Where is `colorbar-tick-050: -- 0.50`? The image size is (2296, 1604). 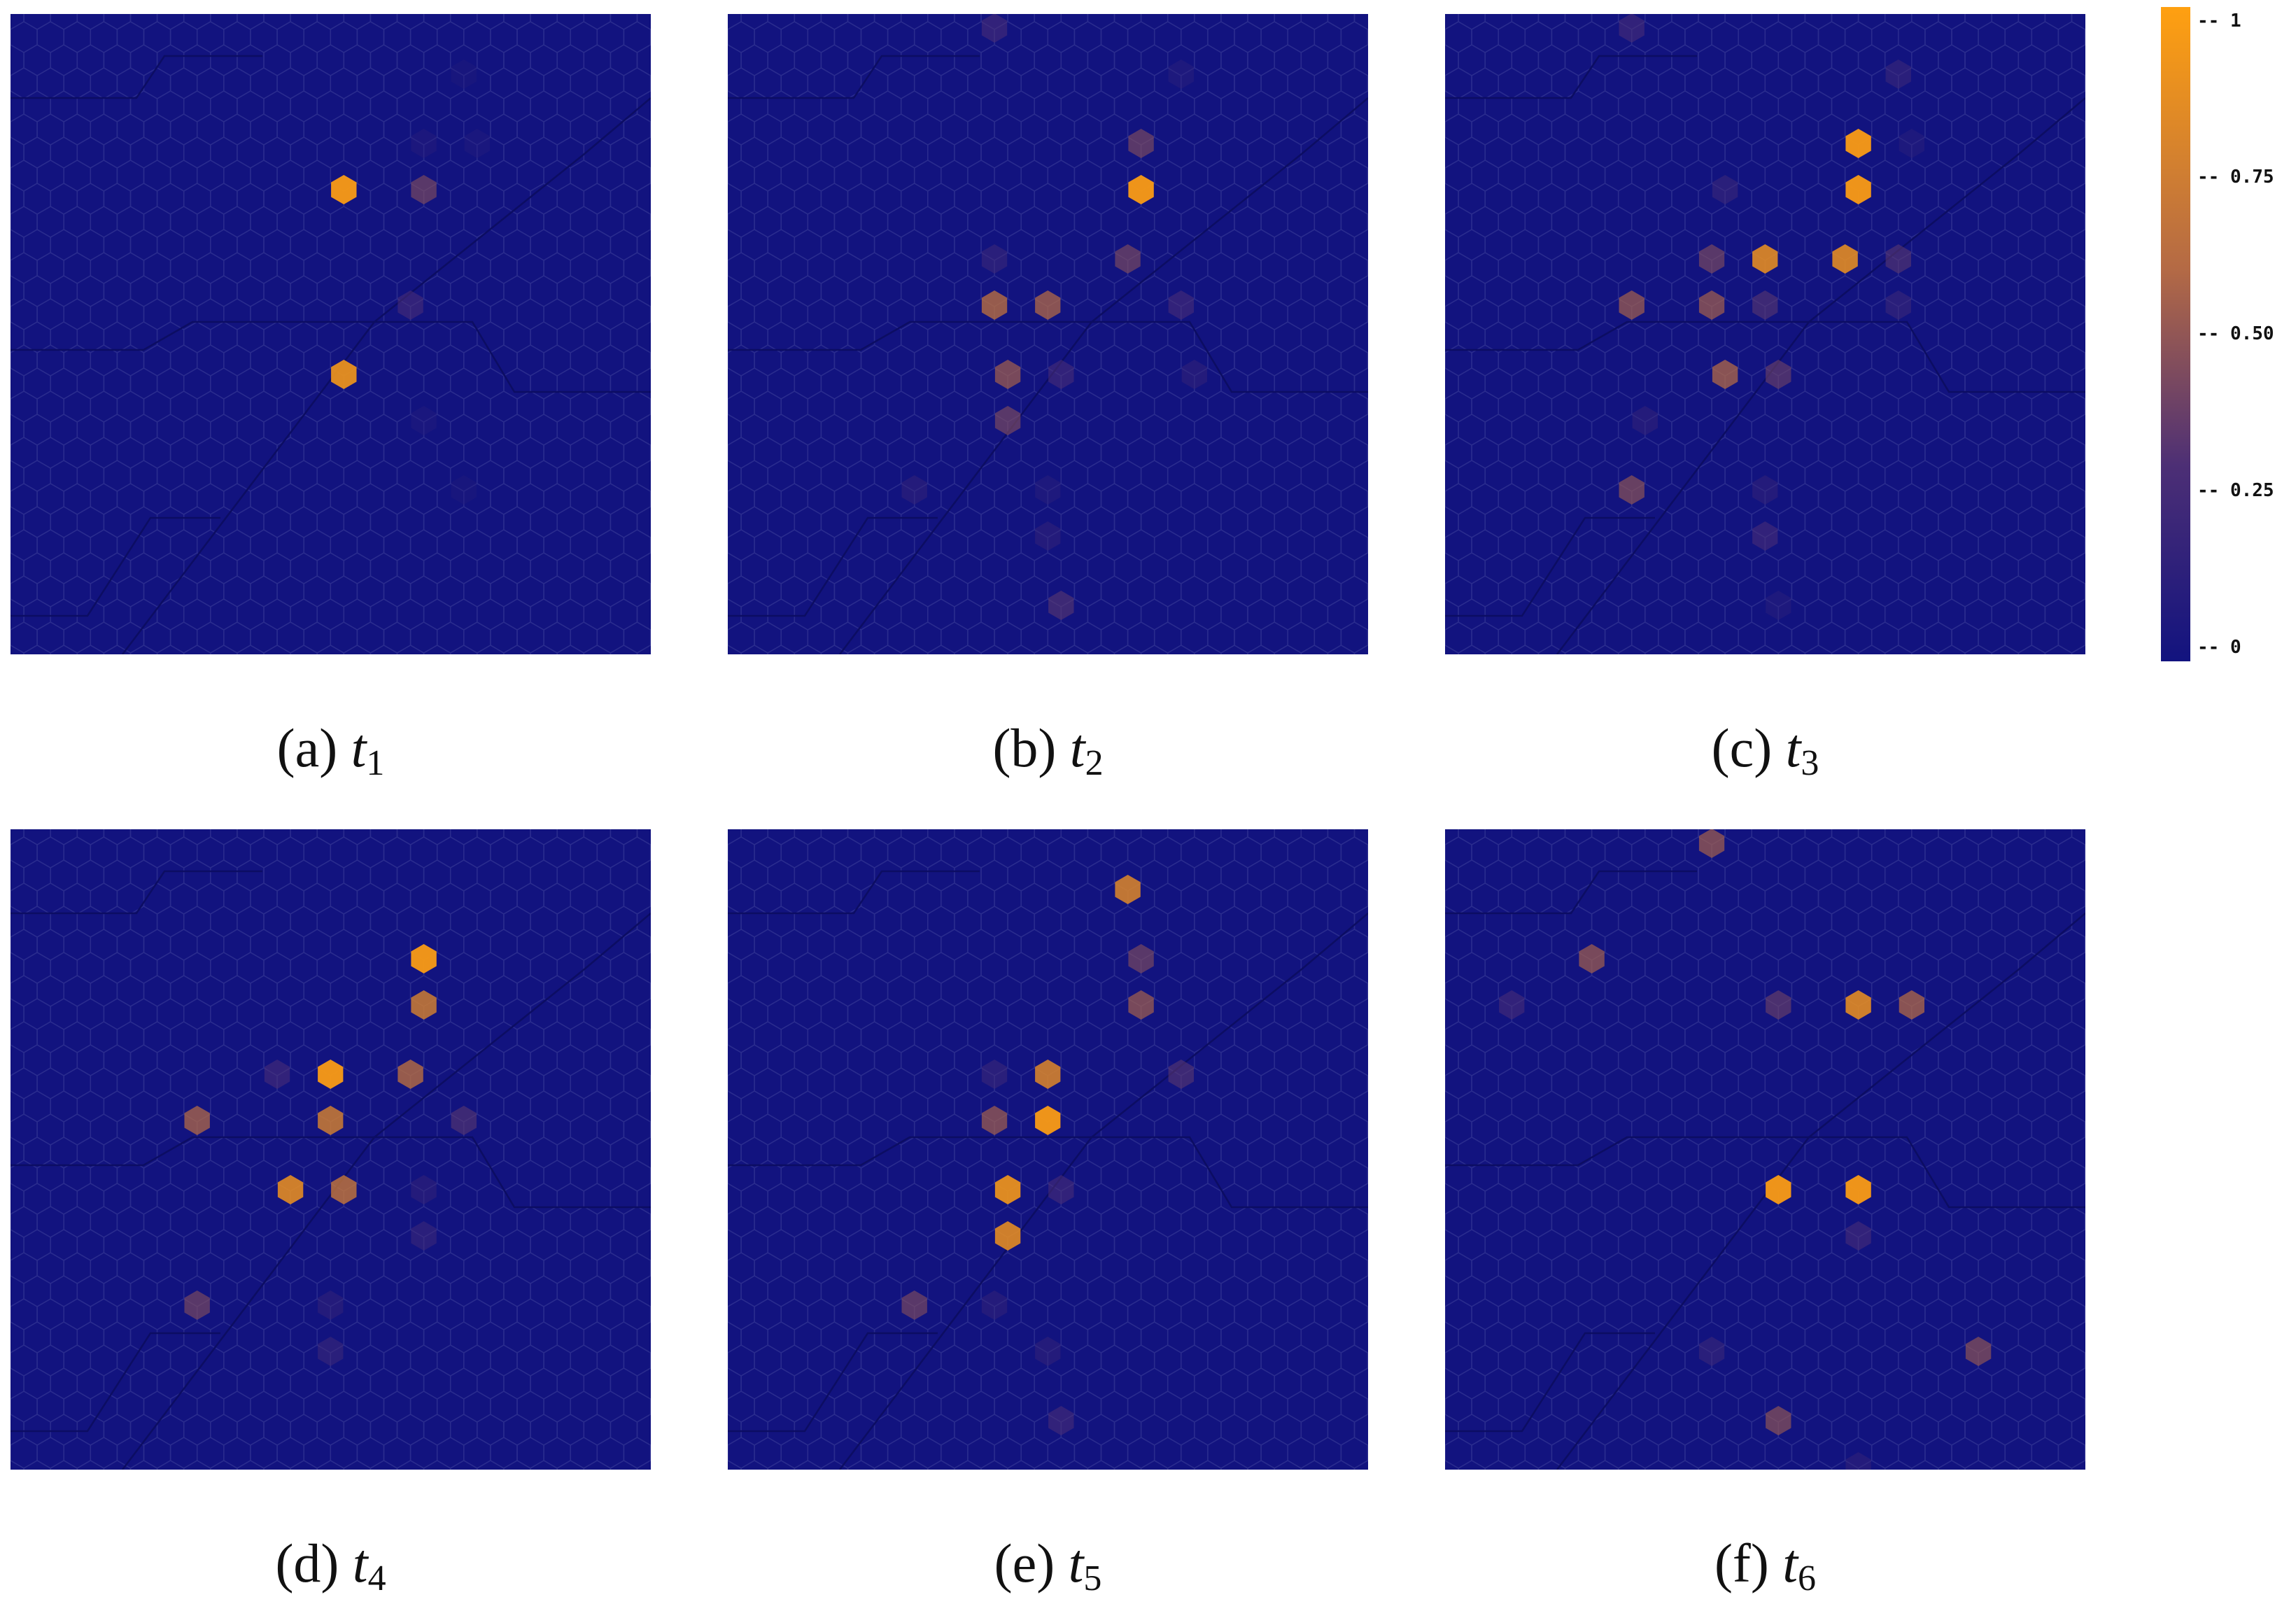
colorbar-tick-050: -- 0.50 is located at coordinates (2235, 333).